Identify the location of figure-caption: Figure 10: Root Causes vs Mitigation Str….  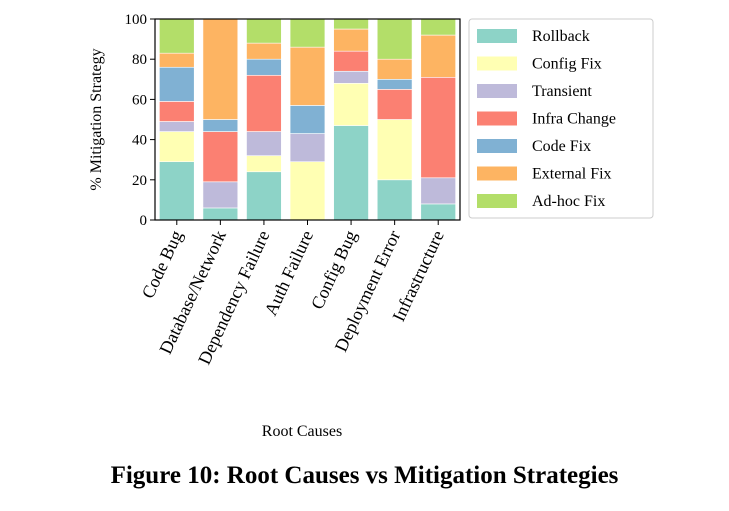
(364, 475).